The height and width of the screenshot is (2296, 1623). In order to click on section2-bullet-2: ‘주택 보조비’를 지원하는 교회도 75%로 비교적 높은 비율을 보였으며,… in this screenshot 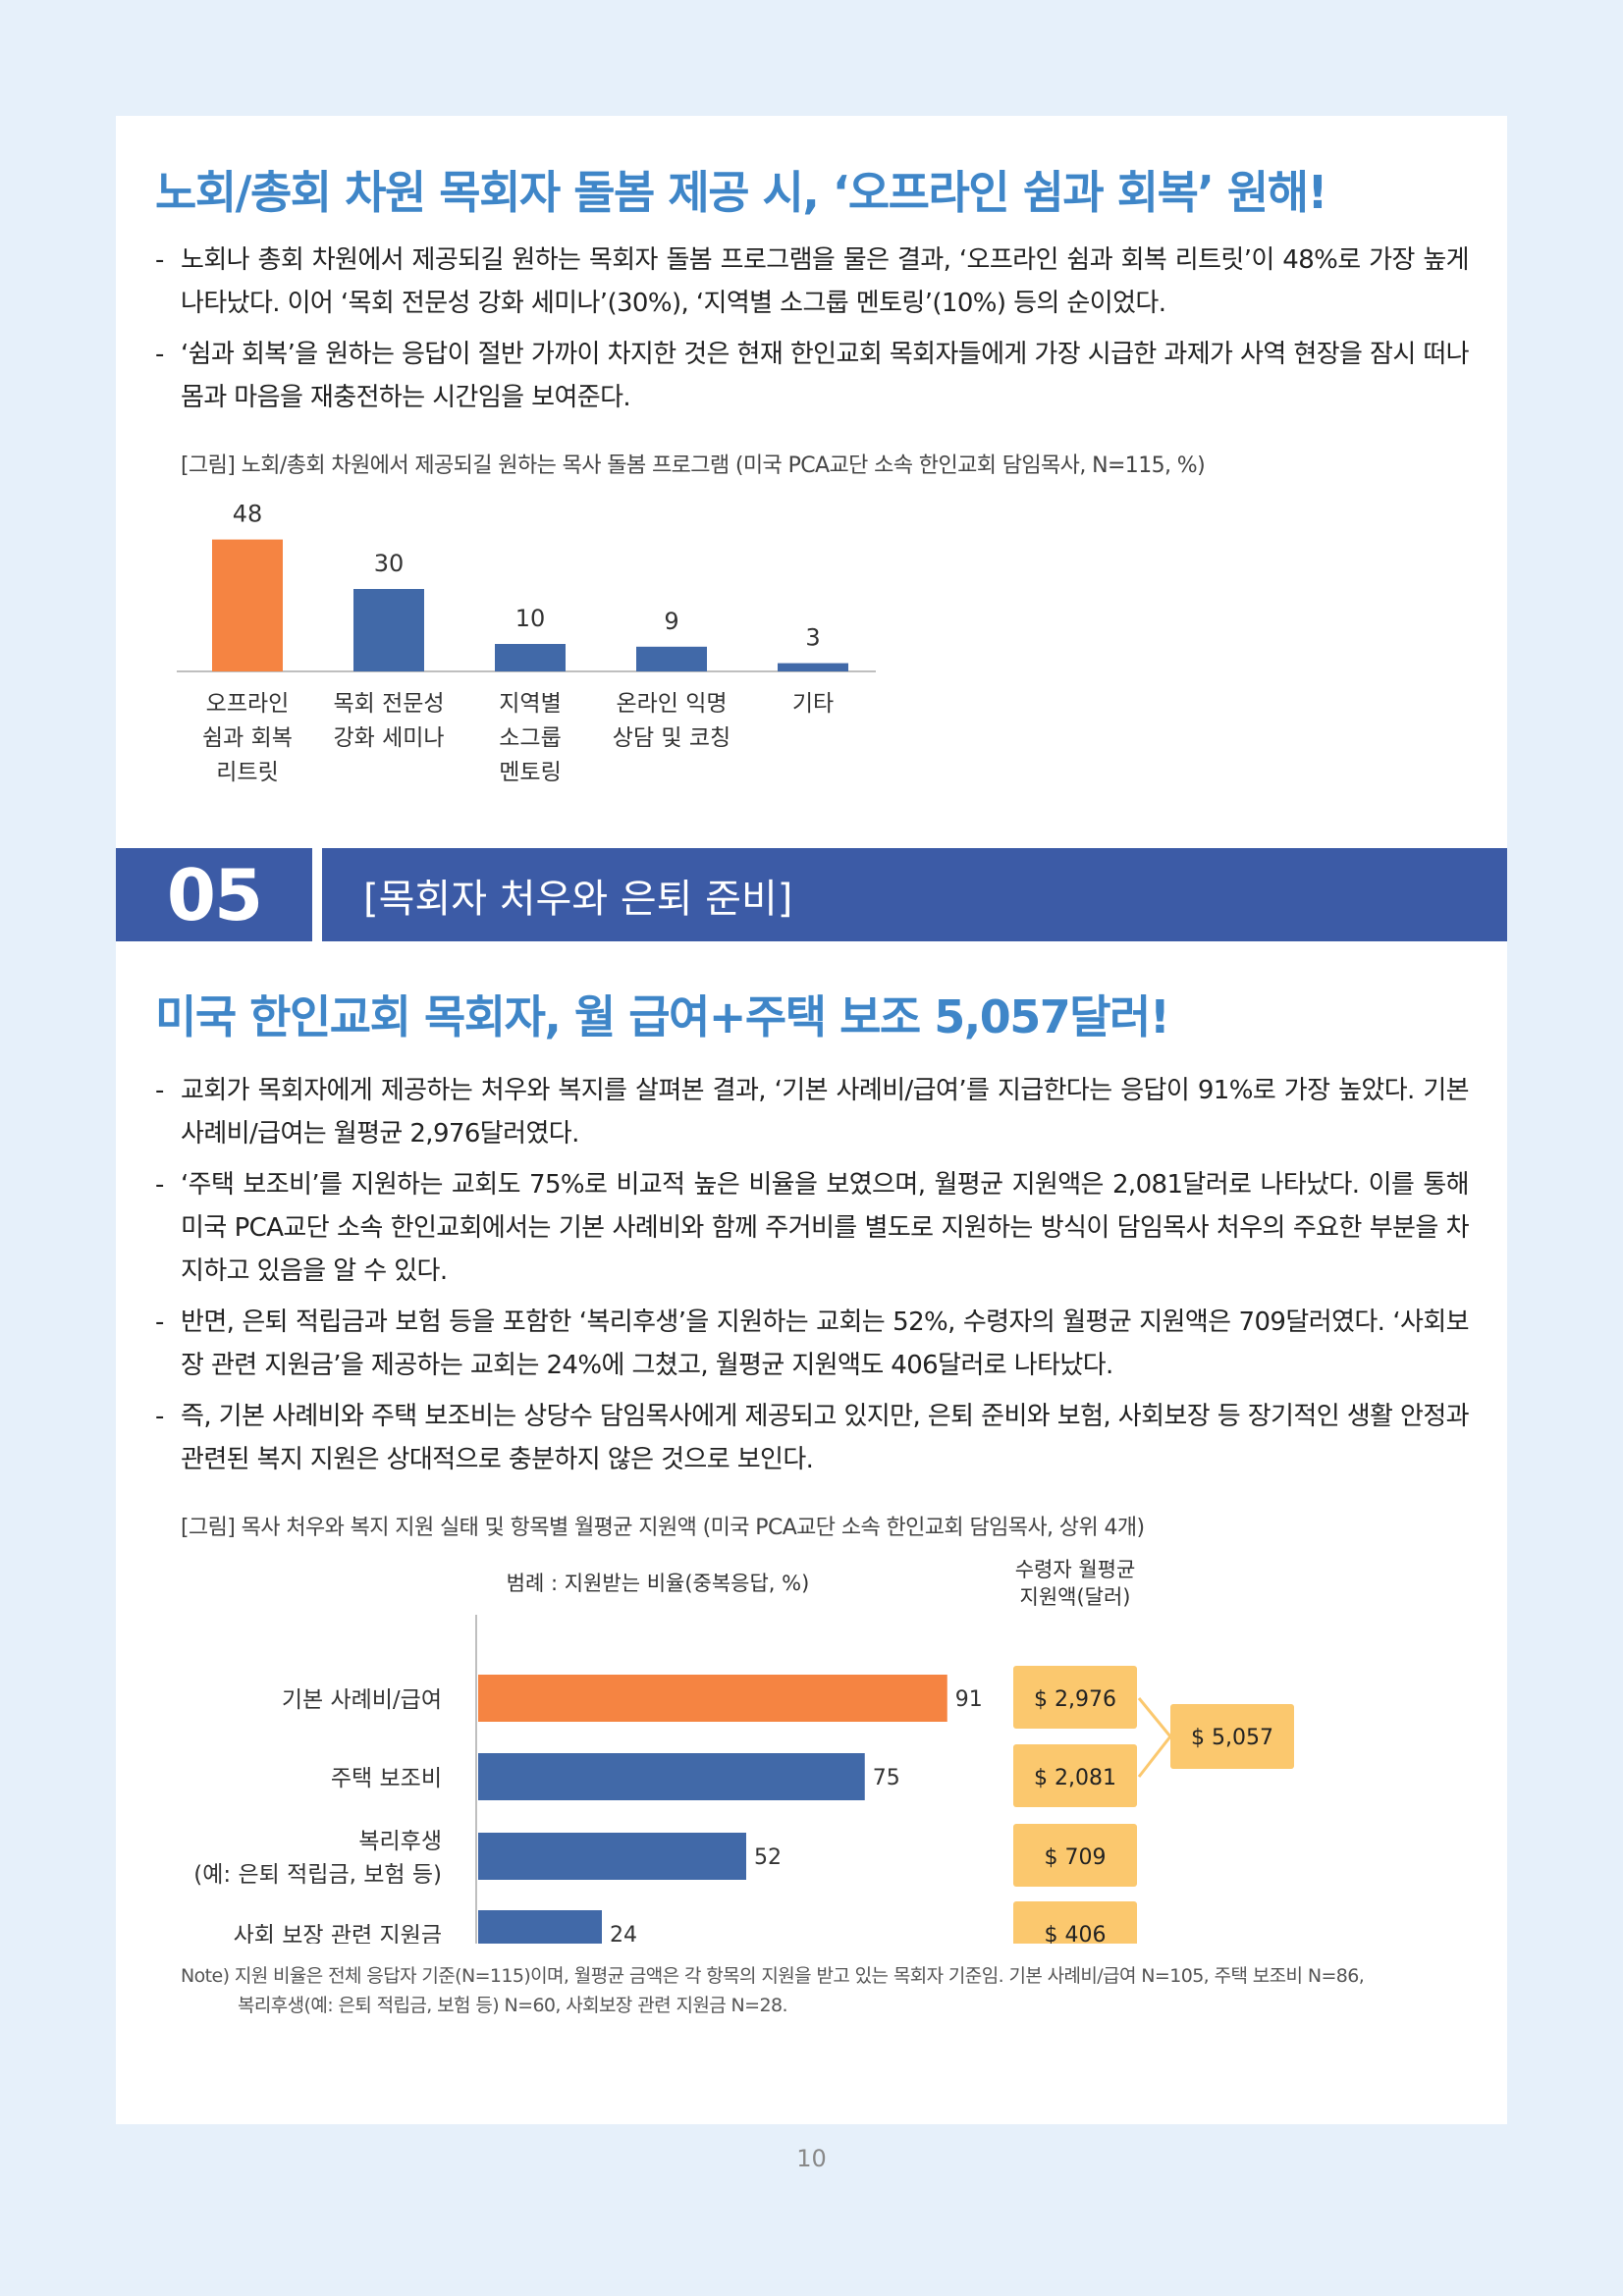, I will do `click(812, 1228)`.